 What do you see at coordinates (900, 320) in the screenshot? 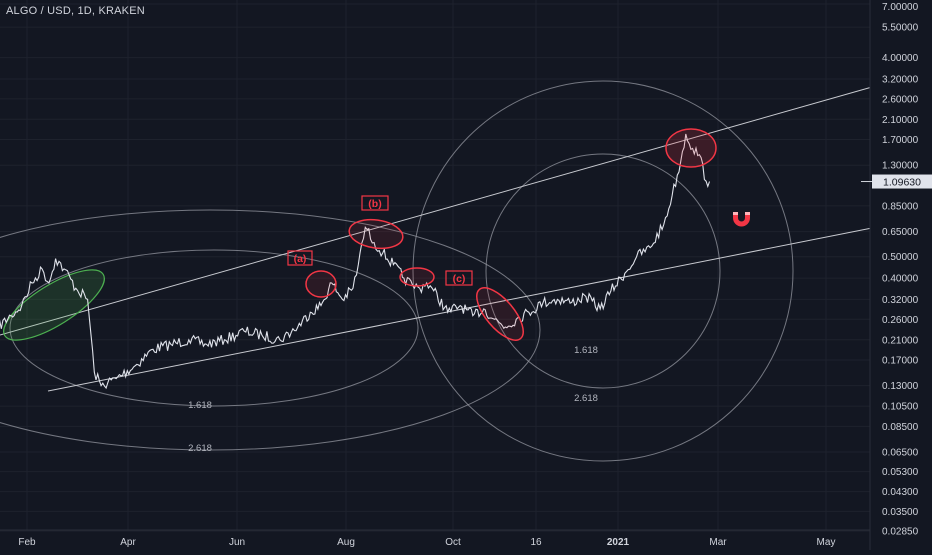
I see `price-tick-label: 0.26000` at bounding box center [900, 320].